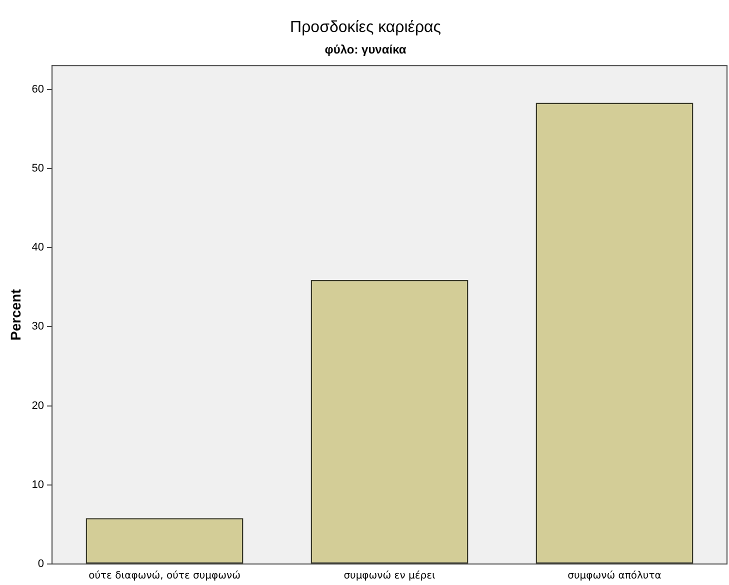 This screenshot has width=729, height=585. What do you see at coordinates (38, 248) in the screenshot?
I see `y-tick-label: 40` at bounding box center [38, 248].